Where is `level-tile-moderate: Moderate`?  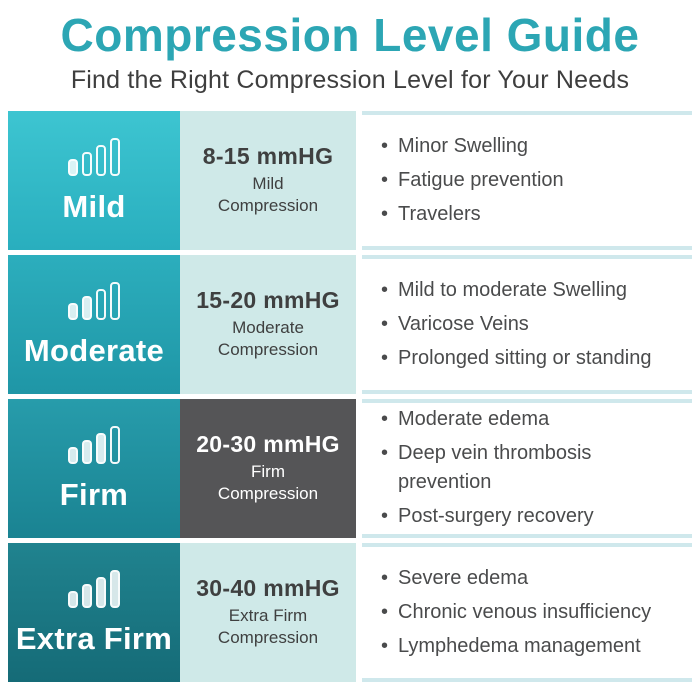
level-tile-moderate: Moderate is located at coordinates (94, 324).